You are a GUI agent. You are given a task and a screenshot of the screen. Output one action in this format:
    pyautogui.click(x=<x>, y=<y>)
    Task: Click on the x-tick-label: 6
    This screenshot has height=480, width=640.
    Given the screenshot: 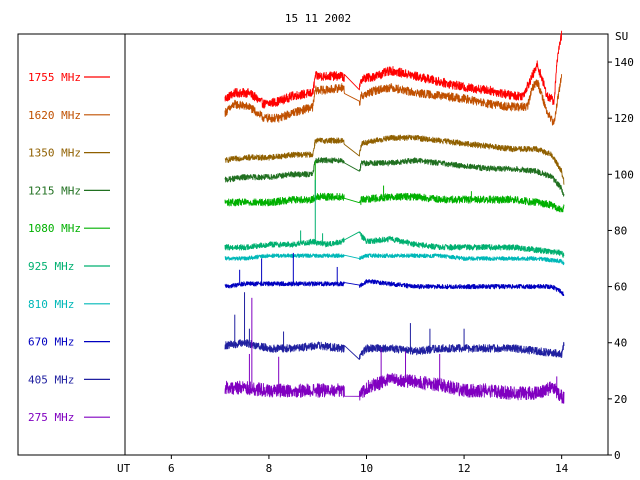 What is the action you would take?
    pyautogui.click(x=171, y=468)
    